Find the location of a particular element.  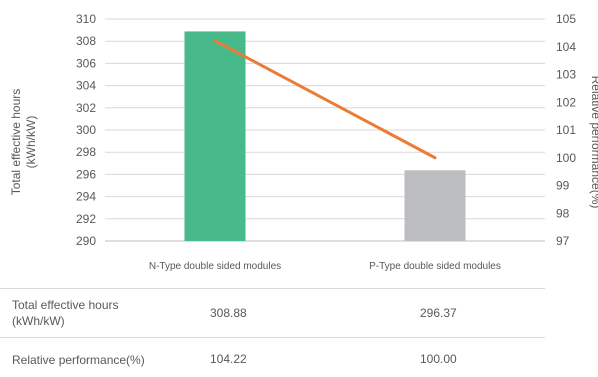

y-right-tick-label: 102 is located at coordinates (566, 102).